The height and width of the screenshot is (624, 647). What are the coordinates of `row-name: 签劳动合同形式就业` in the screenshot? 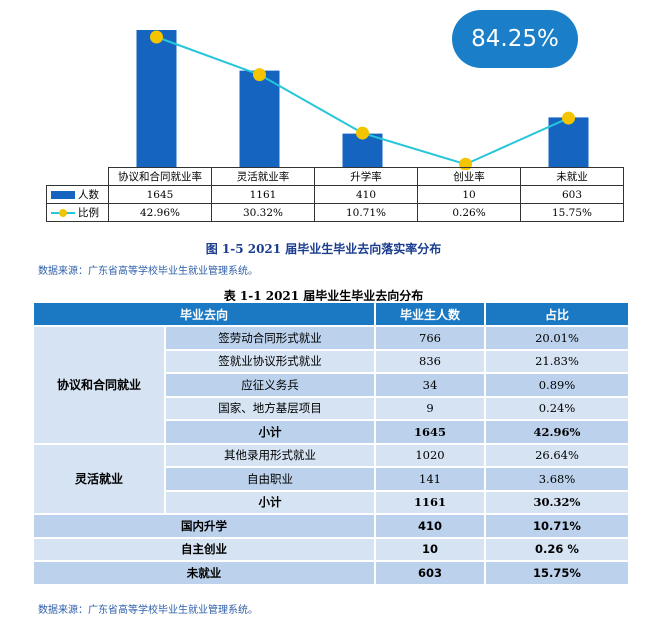 It's located at (270, 338).